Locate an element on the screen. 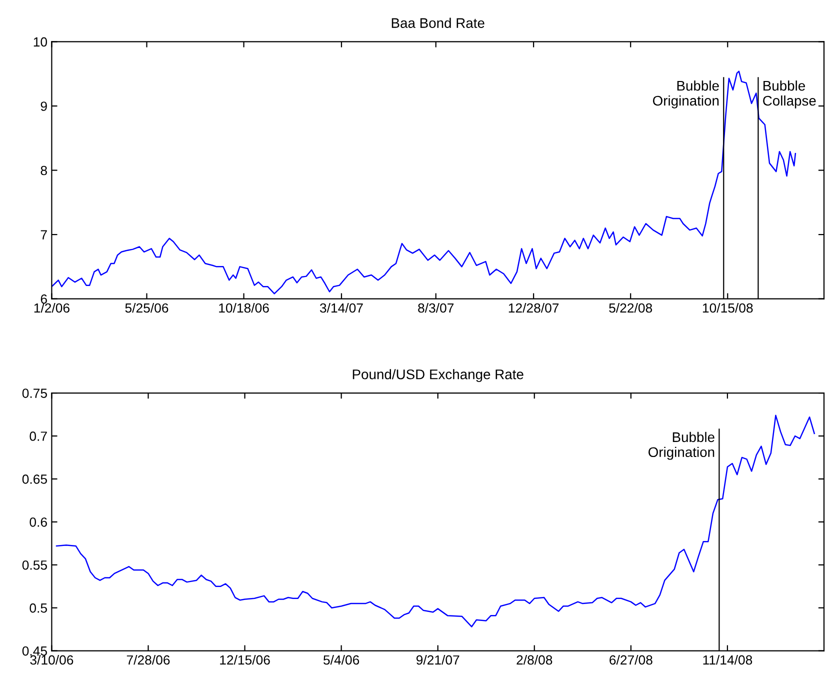  x-tick-label: 2/8/08 is located at coordinates (534, 659).